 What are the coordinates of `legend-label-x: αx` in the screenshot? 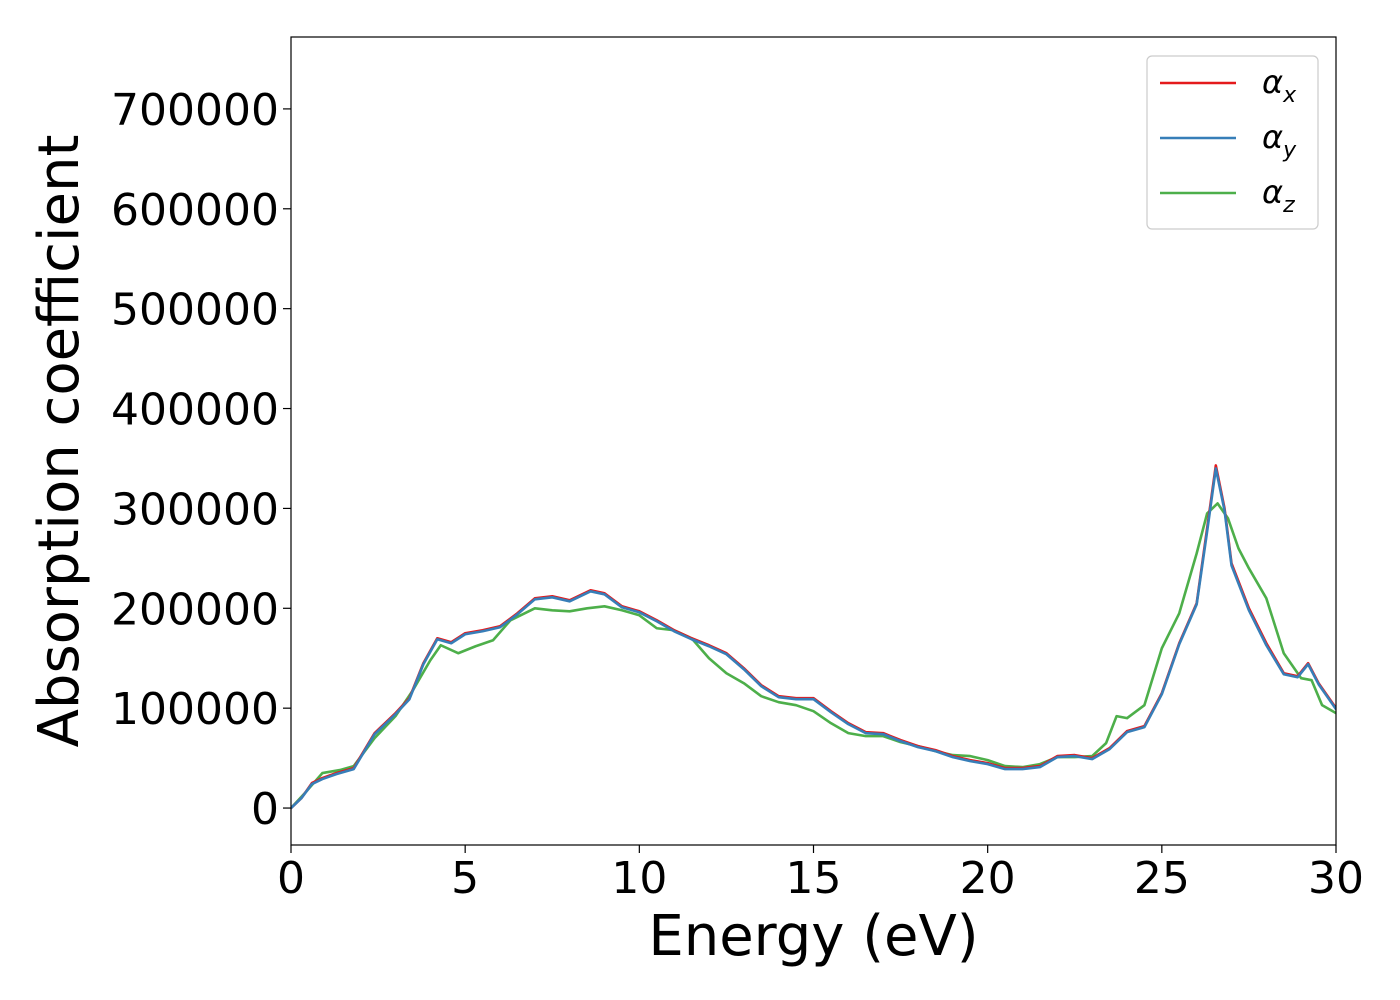 It's located at (1279, 85).